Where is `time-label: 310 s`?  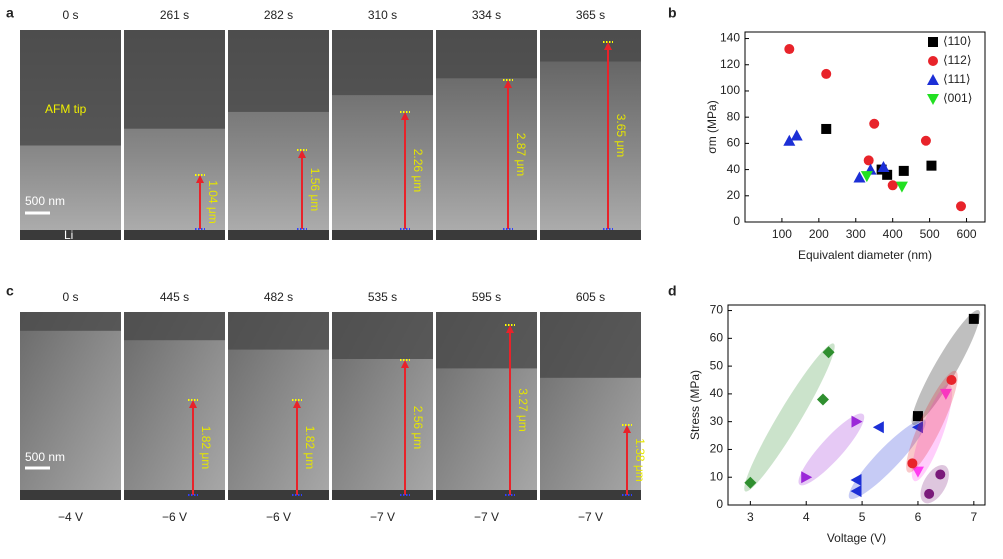 time-label: 310 s is located at coordinates (382, 15).